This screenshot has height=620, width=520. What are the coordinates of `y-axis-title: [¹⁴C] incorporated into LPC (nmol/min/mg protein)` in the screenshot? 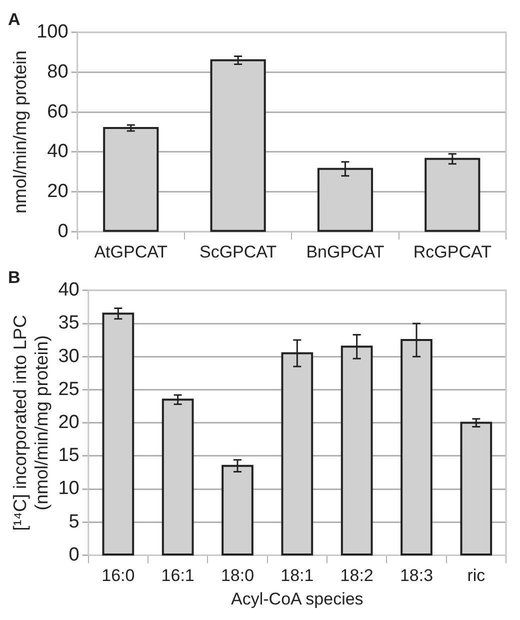 It's located at (31, 422).